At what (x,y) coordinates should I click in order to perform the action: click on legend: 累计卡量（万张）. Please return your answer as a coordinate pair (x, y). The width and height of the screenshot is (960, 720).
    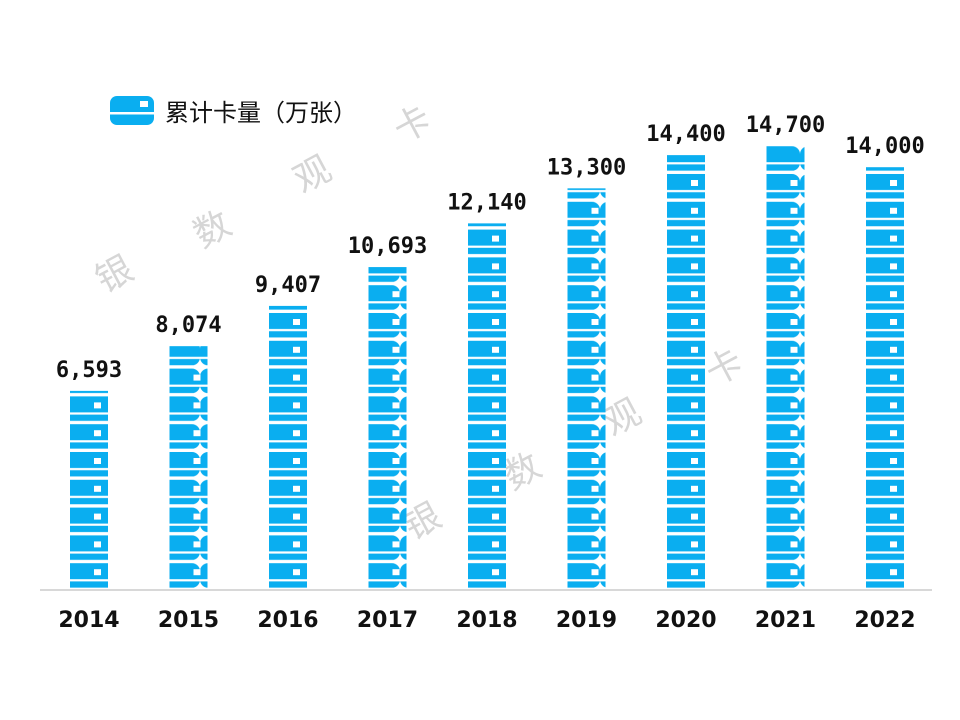
    Looking at the image, I should click on (233, 111).